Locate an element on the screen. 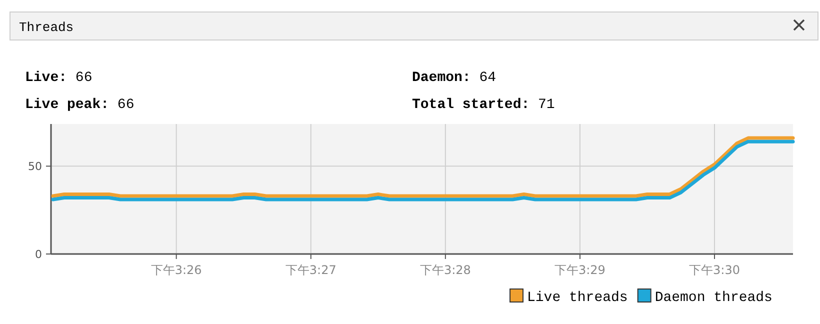 The image size is (820, 324). x-tick-label: 下午3:26 is located at coordinates (176, 270).